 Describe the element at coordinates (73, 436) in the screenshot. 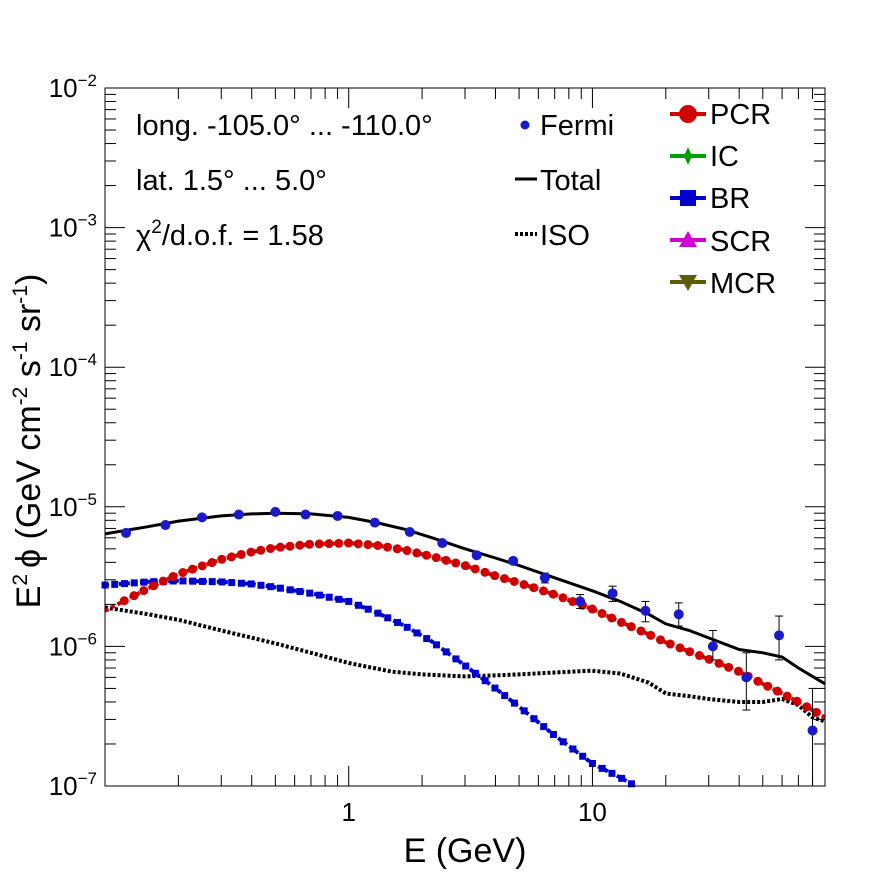

I see `y-tick-labels: 10⁻⁷ 10⁻⁶ 10⁻⁵ 10⁻⁴ 10⁻³ 10⁻²` at that location.